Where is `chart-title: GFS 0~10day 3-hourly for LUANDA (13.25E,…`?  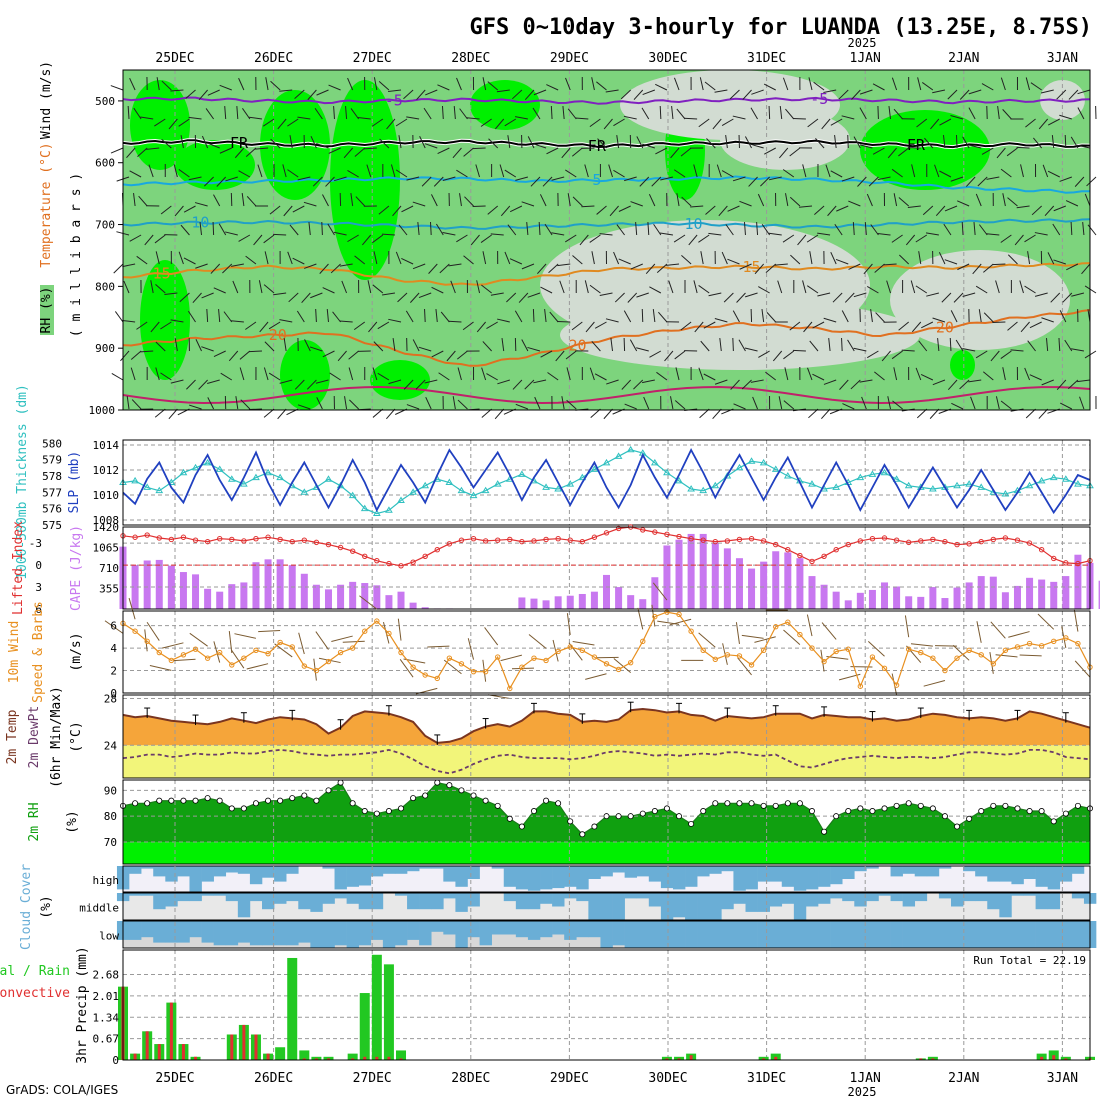
chart-title: GFS 0~10day 3-hourly for LUANDA (13.25E,… is located at coordinates (780, 27).